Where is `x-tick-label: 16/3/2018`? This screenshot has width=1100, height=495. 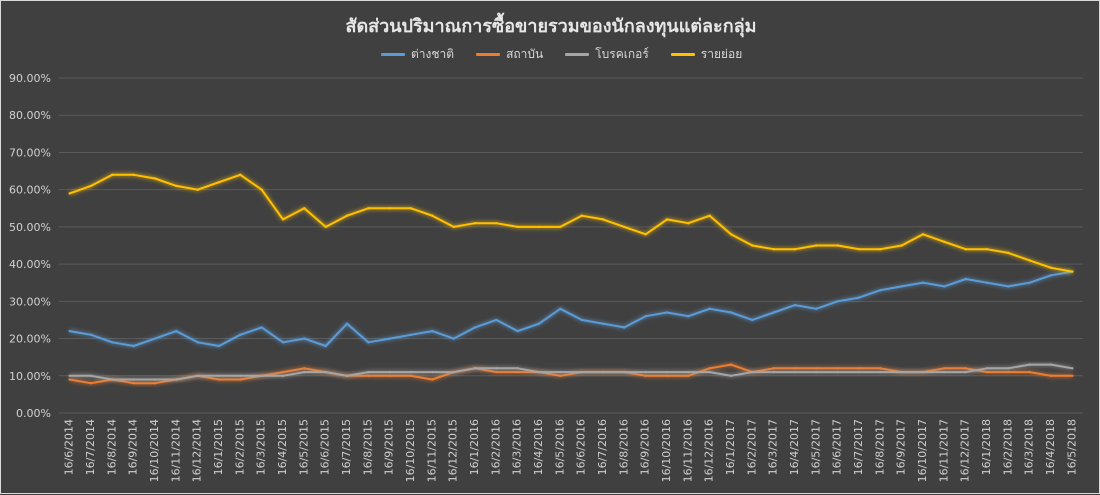 x-tick-label: 16/3/2018 is located at coordinates (1029, 447).